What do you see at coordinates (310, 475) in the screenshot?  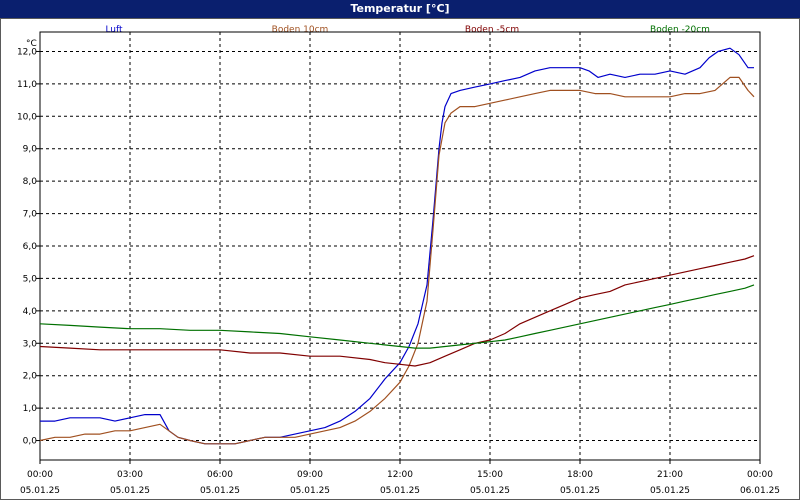 I see `x-tick-time: 09:00` at bounding box center [310, 475].